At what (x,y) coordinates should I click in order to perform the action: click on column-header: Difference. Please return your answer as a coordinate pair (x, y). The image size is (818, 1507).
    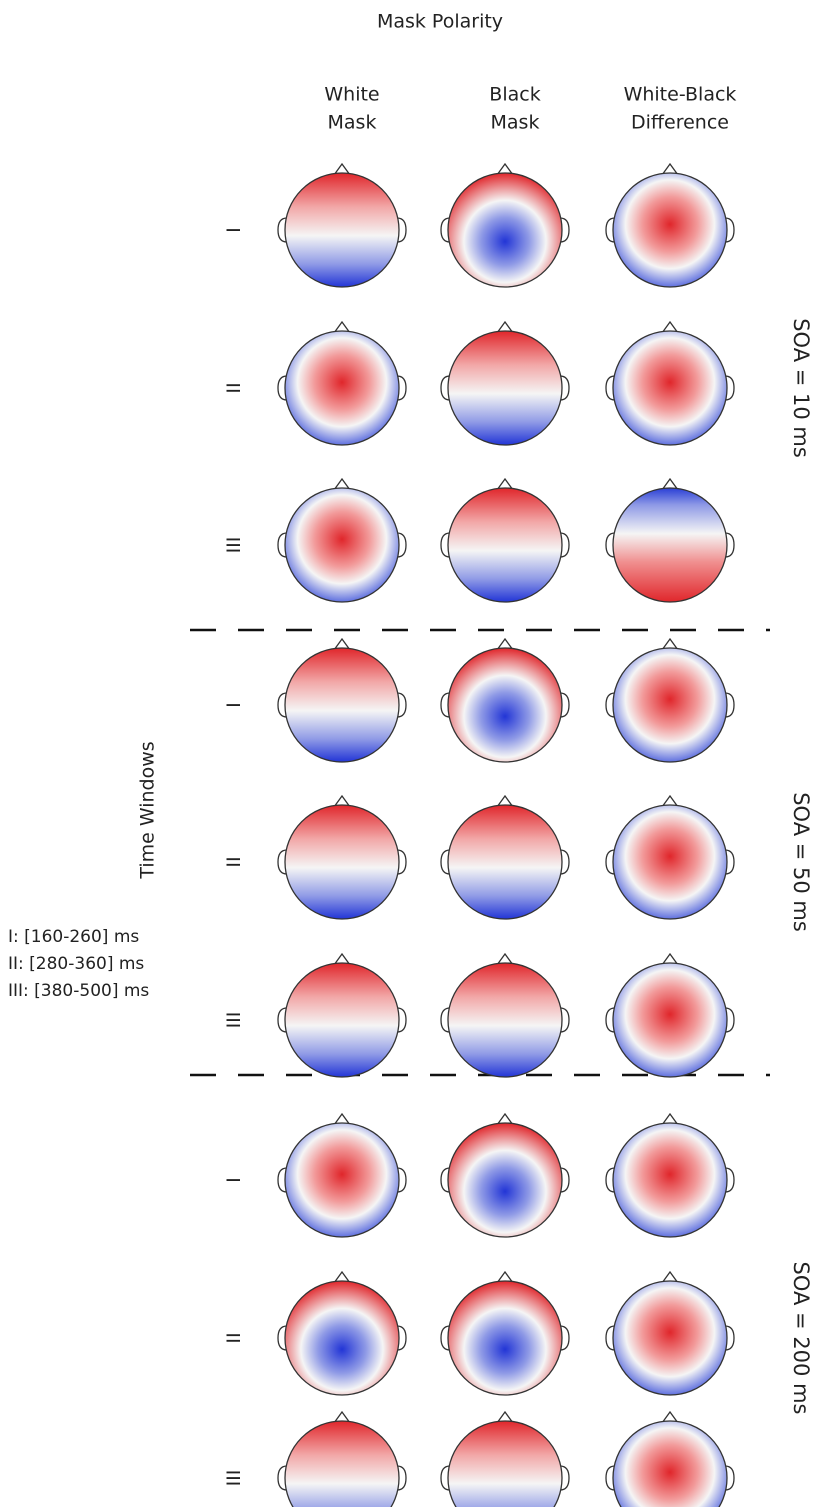
    Looking at the image, I should click on (680, 123).